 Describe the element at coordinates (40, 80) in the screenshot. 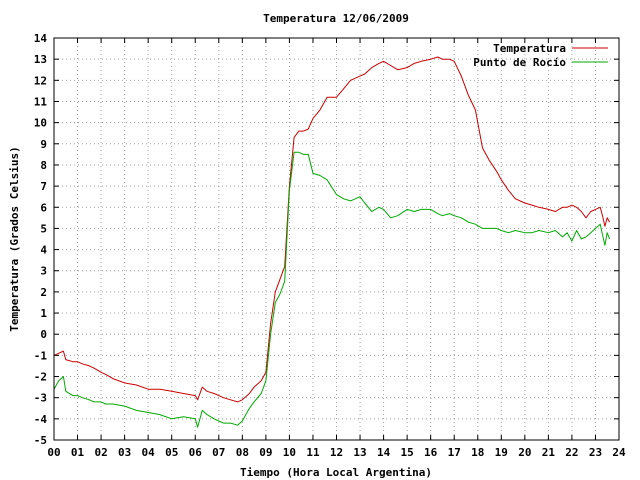

I see `y-tick-label: 12` at that location.